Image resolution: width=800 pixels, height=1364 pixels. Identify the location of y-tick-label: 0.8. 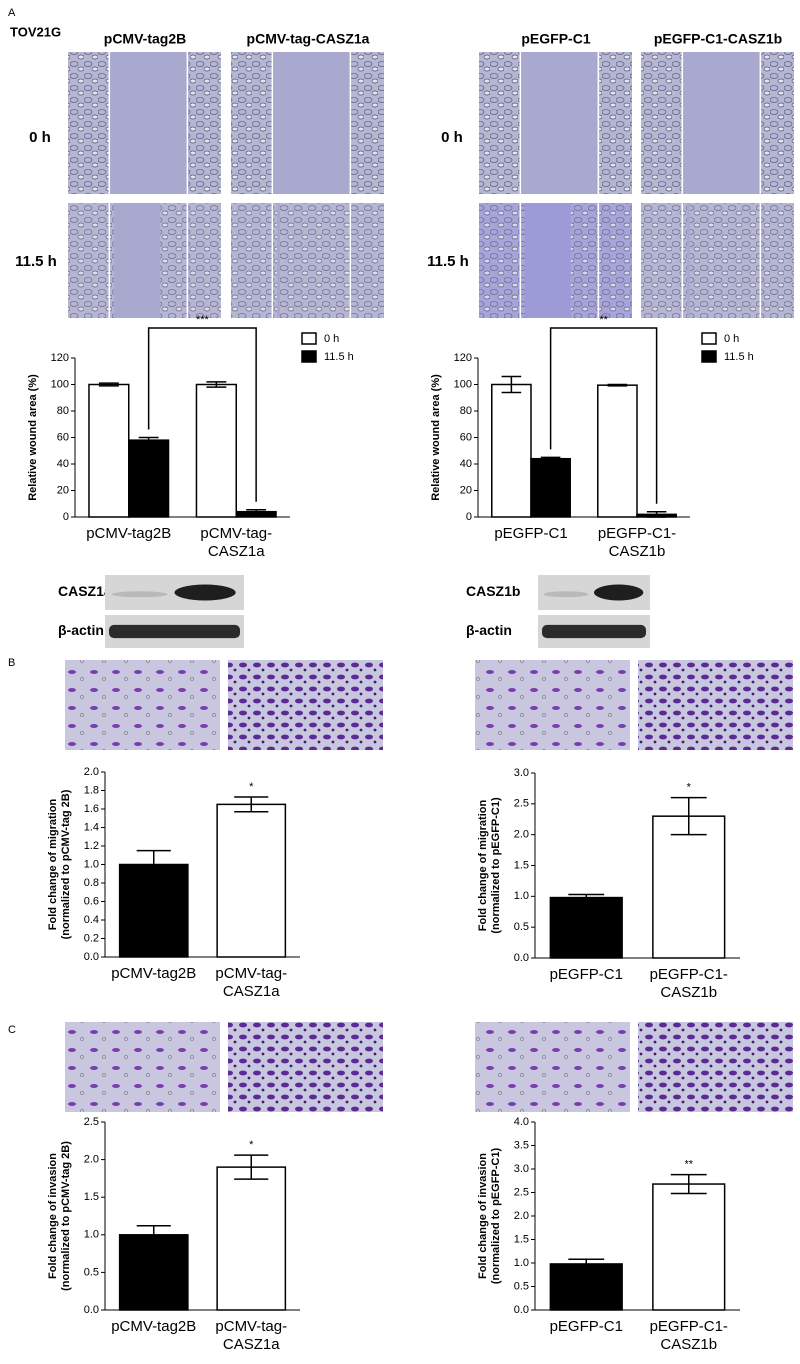
(91, 883).